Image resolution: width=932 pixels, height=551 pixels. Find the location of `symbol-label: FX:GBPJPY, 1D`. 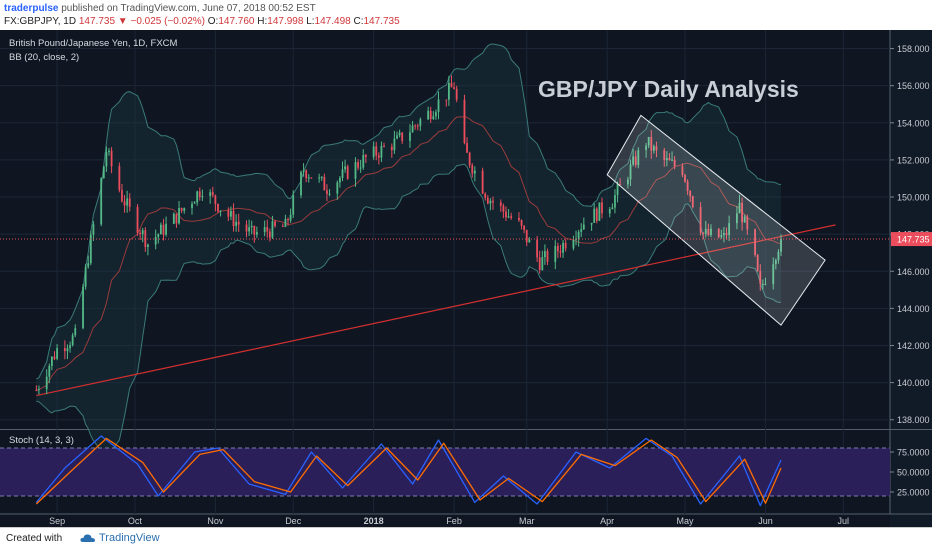

symbol-label: FX:GBPJPY, 1D is located at coordinates (40, 21).